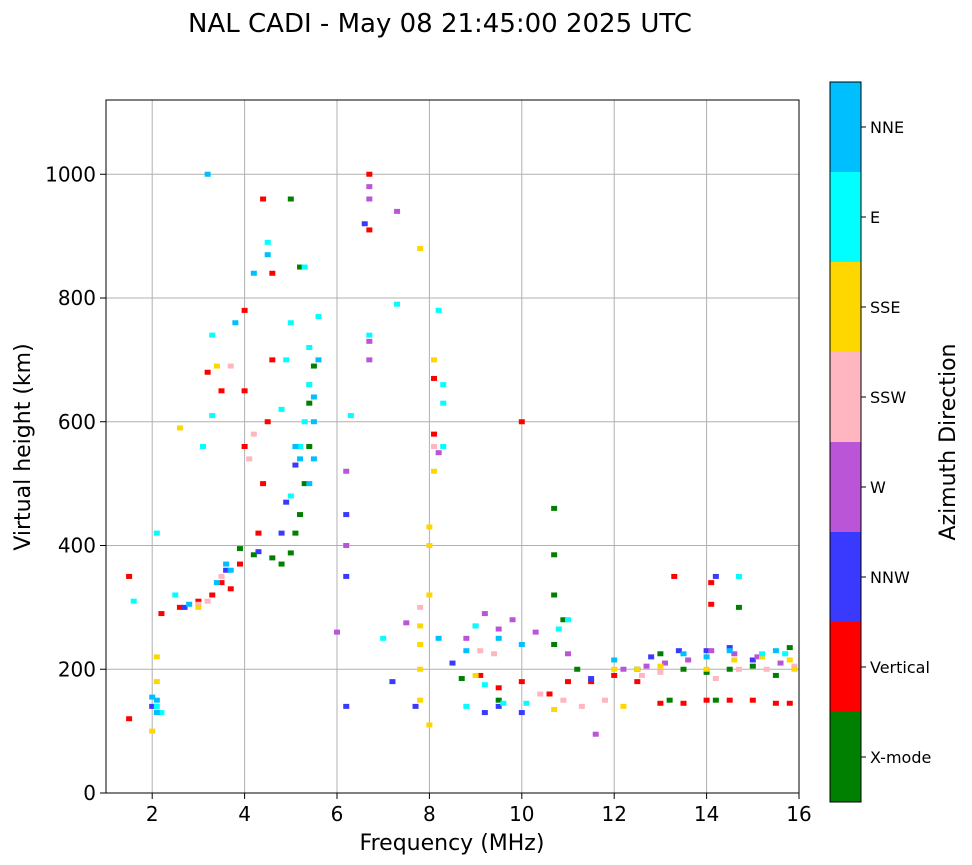  What do you see at coordinates (875, 217) in the screenshot?
I see `colorbar-tick-label: E` at bounding box center [875, 217].